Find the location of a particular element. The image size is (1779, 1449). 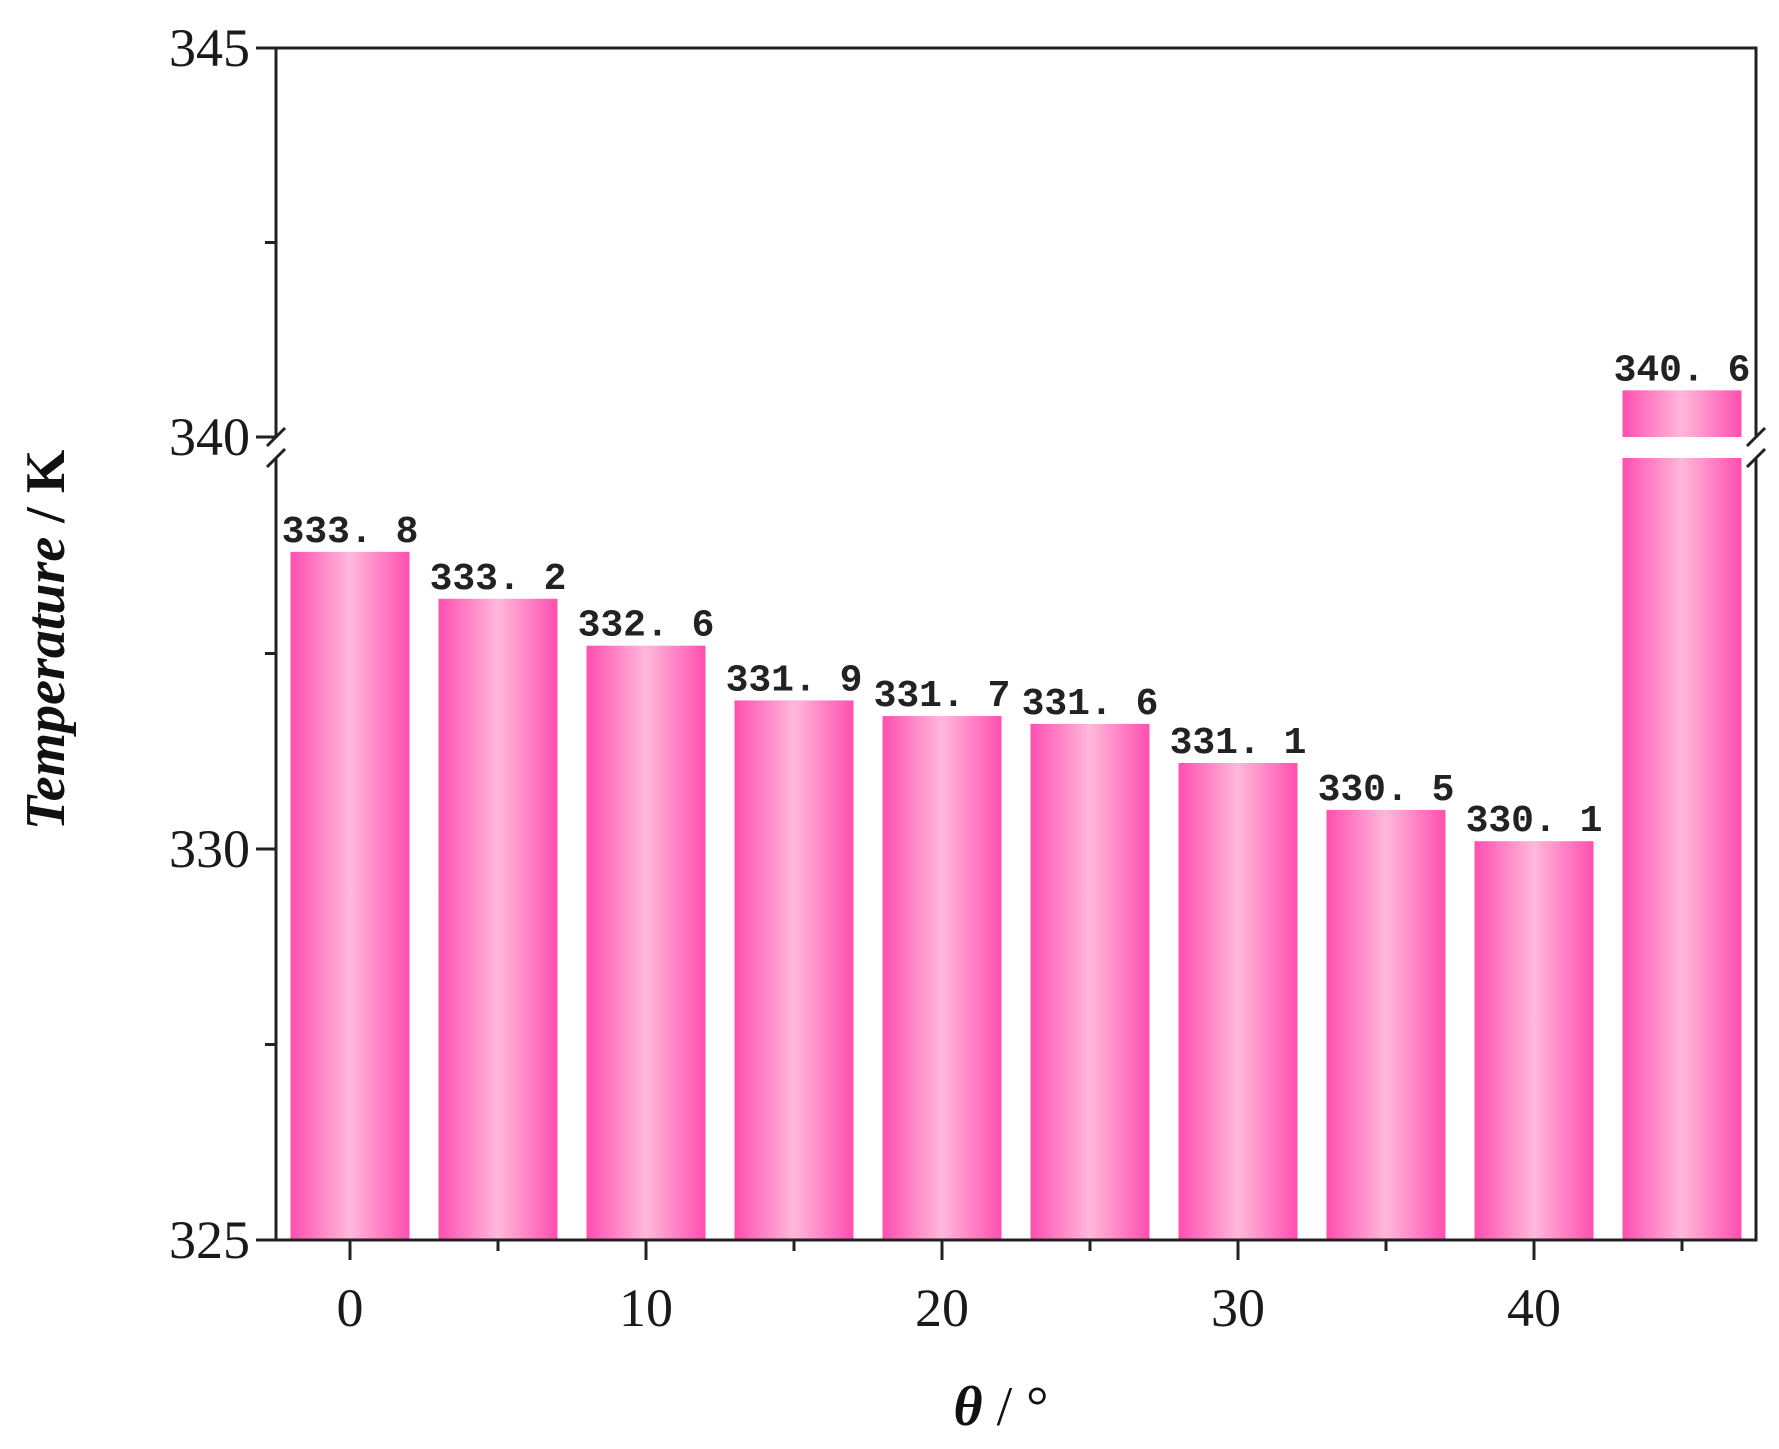

x-tick-label: 20 is located at coordinates (942, 1308).